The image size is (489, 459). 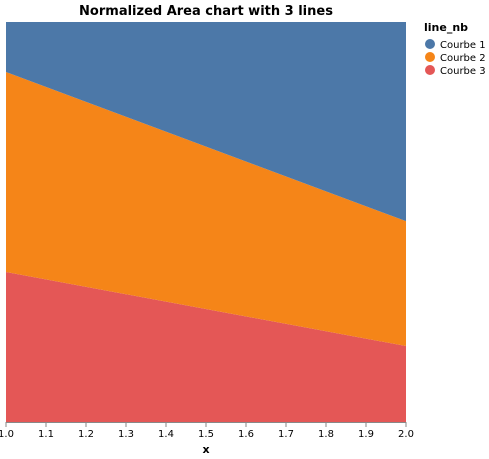 I want to click on legend-label: Courbe 3, so click(x=463, y=71).